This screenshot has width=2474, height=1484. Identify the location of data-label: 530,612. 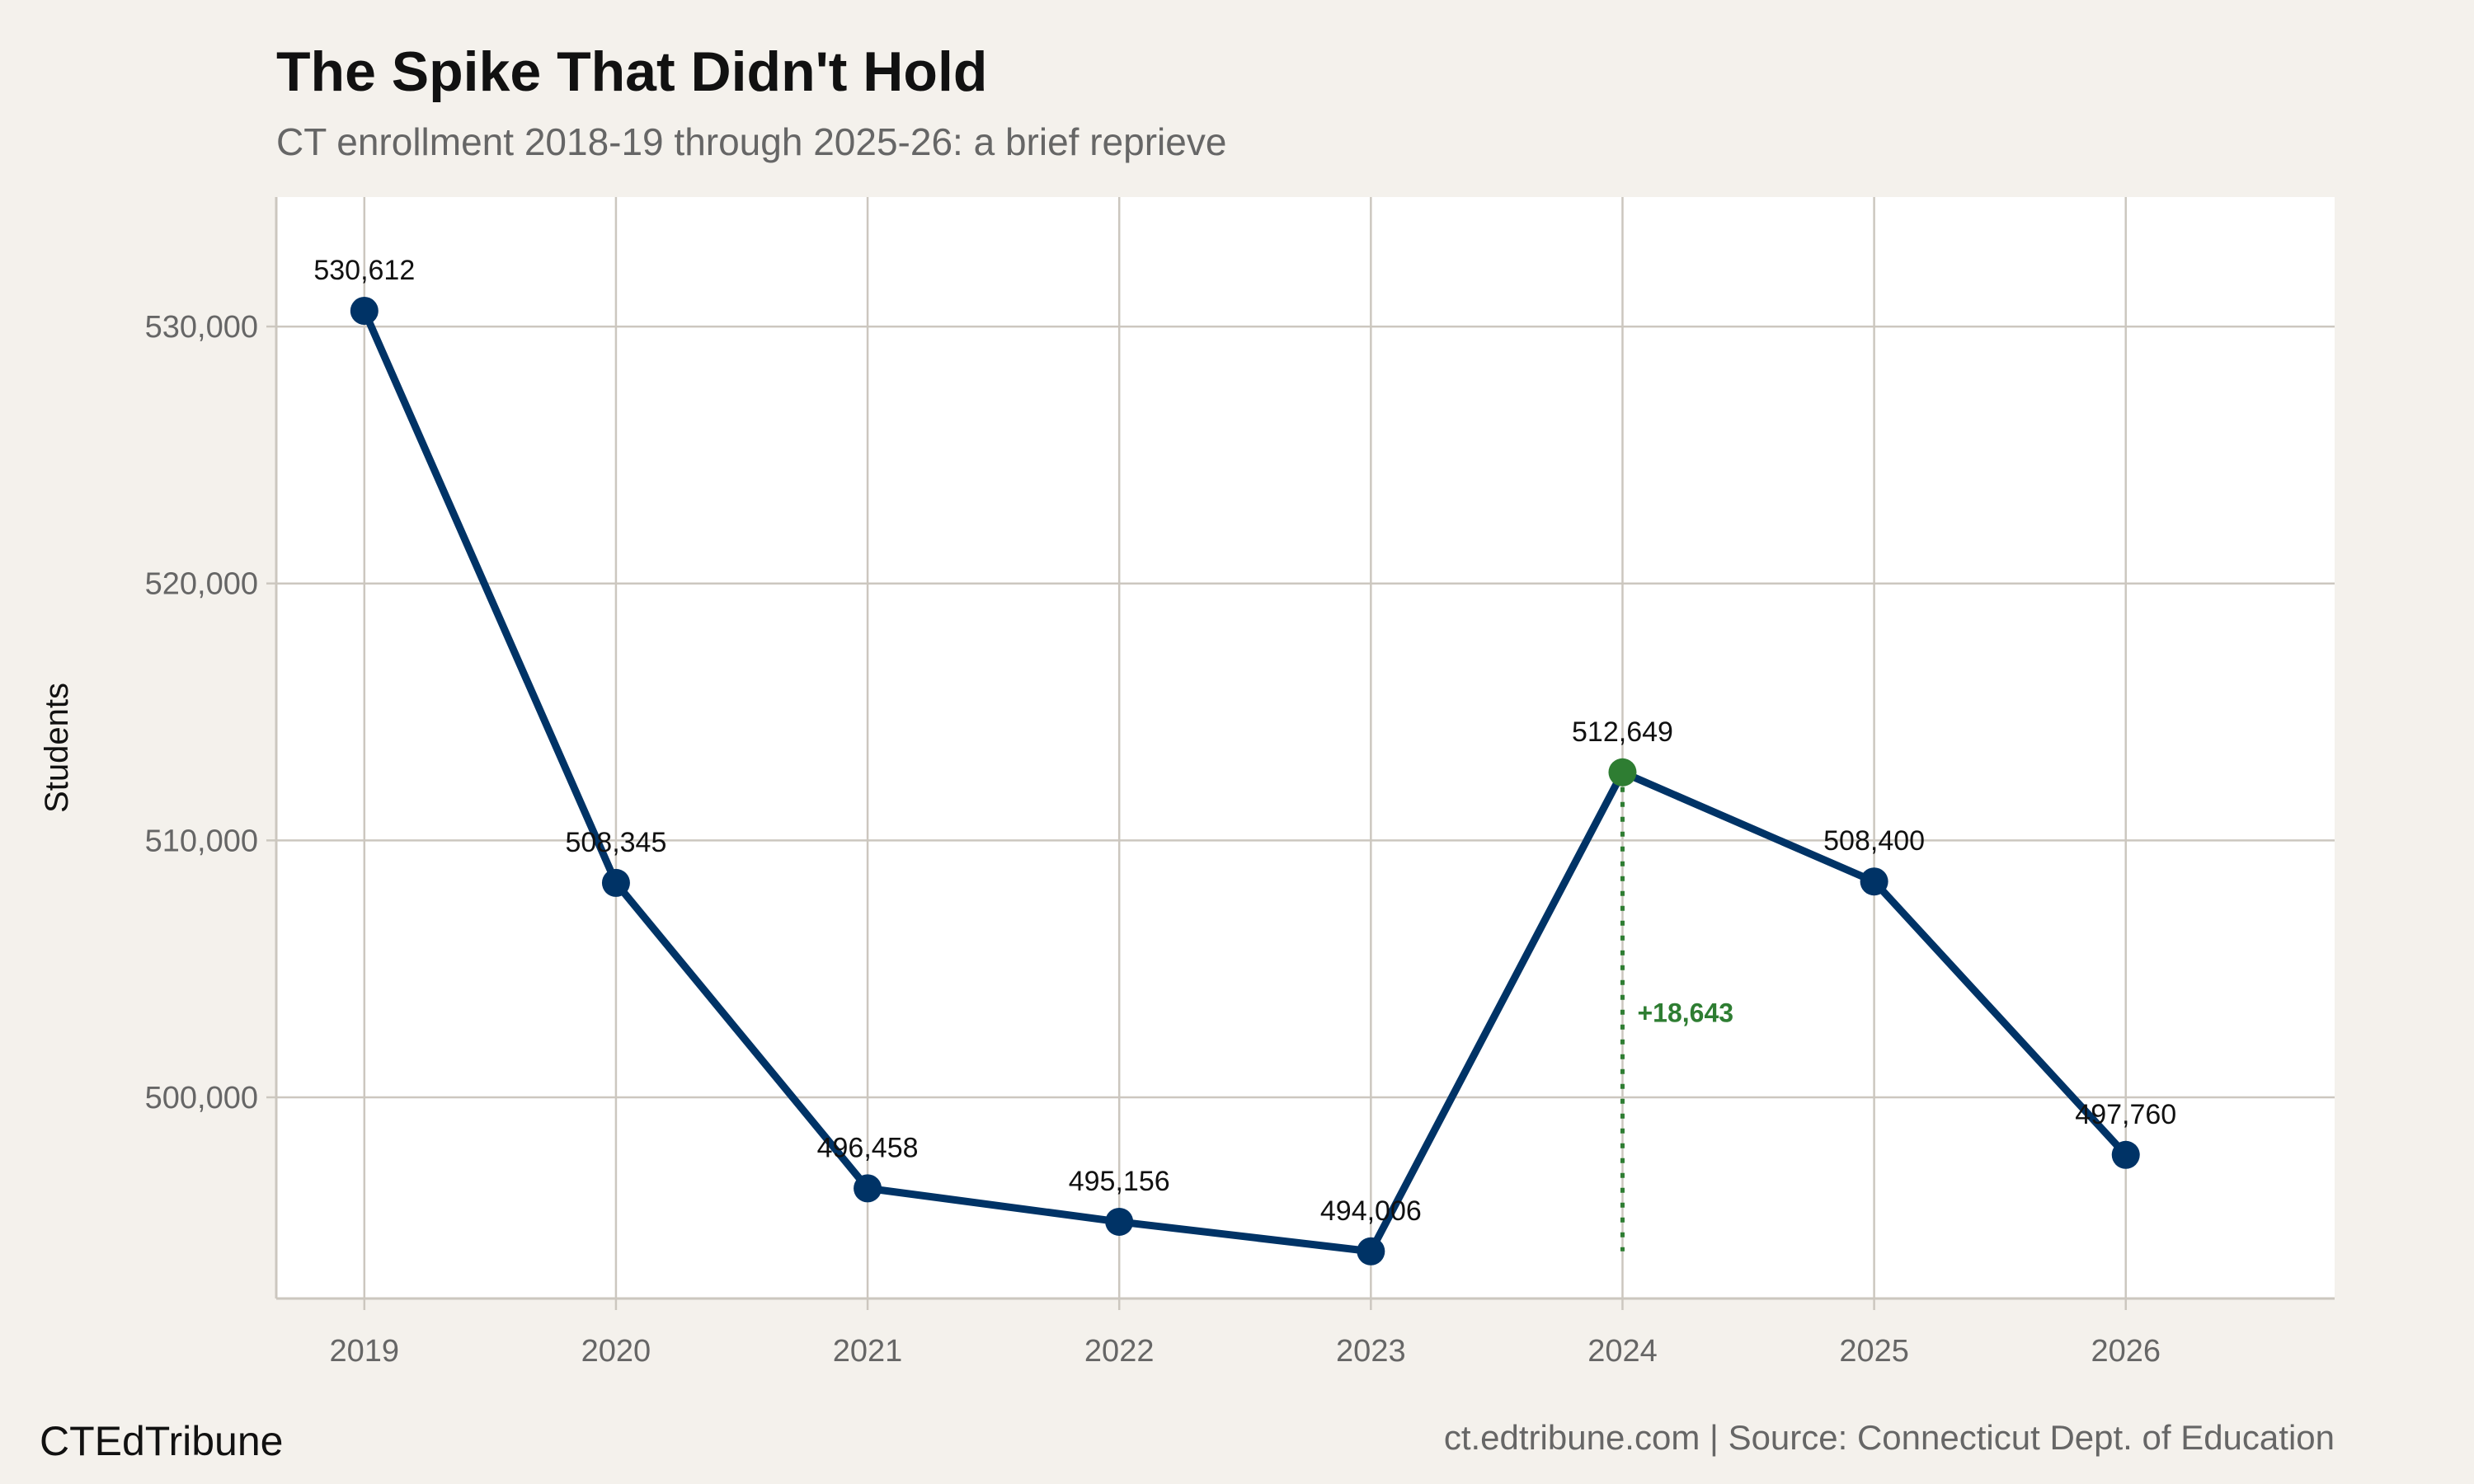
(364, 270).